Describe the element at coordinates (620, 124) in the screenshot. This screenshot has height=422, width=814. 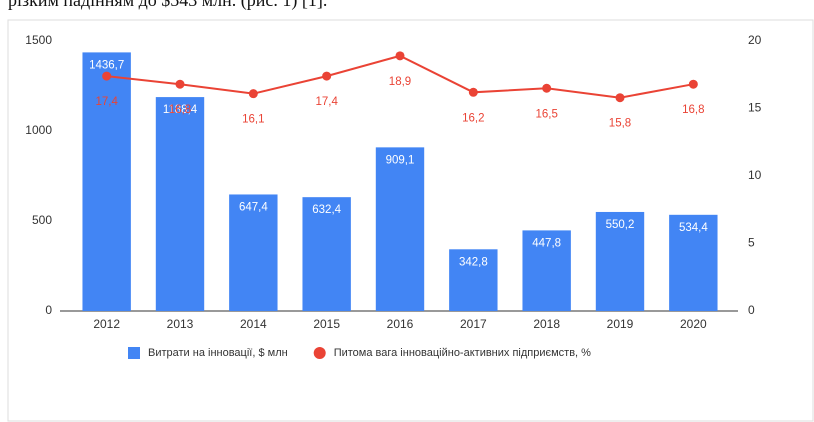
I see `line-label: 15,8` at that location.